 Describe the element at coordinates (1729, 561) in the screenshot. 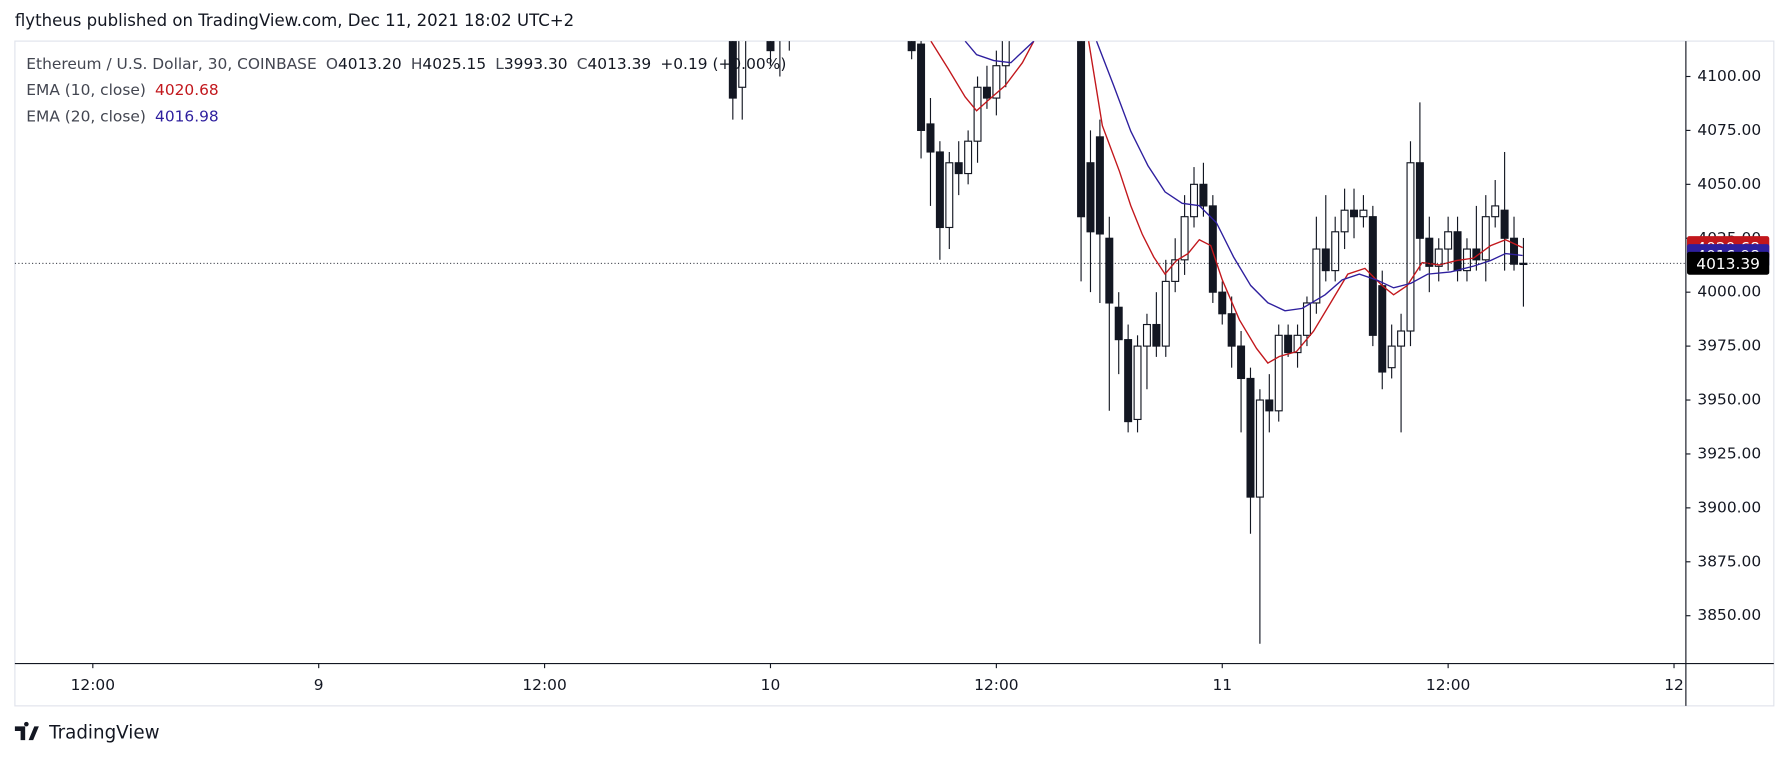

I see `y-tick-label: 3875.00` at that location.